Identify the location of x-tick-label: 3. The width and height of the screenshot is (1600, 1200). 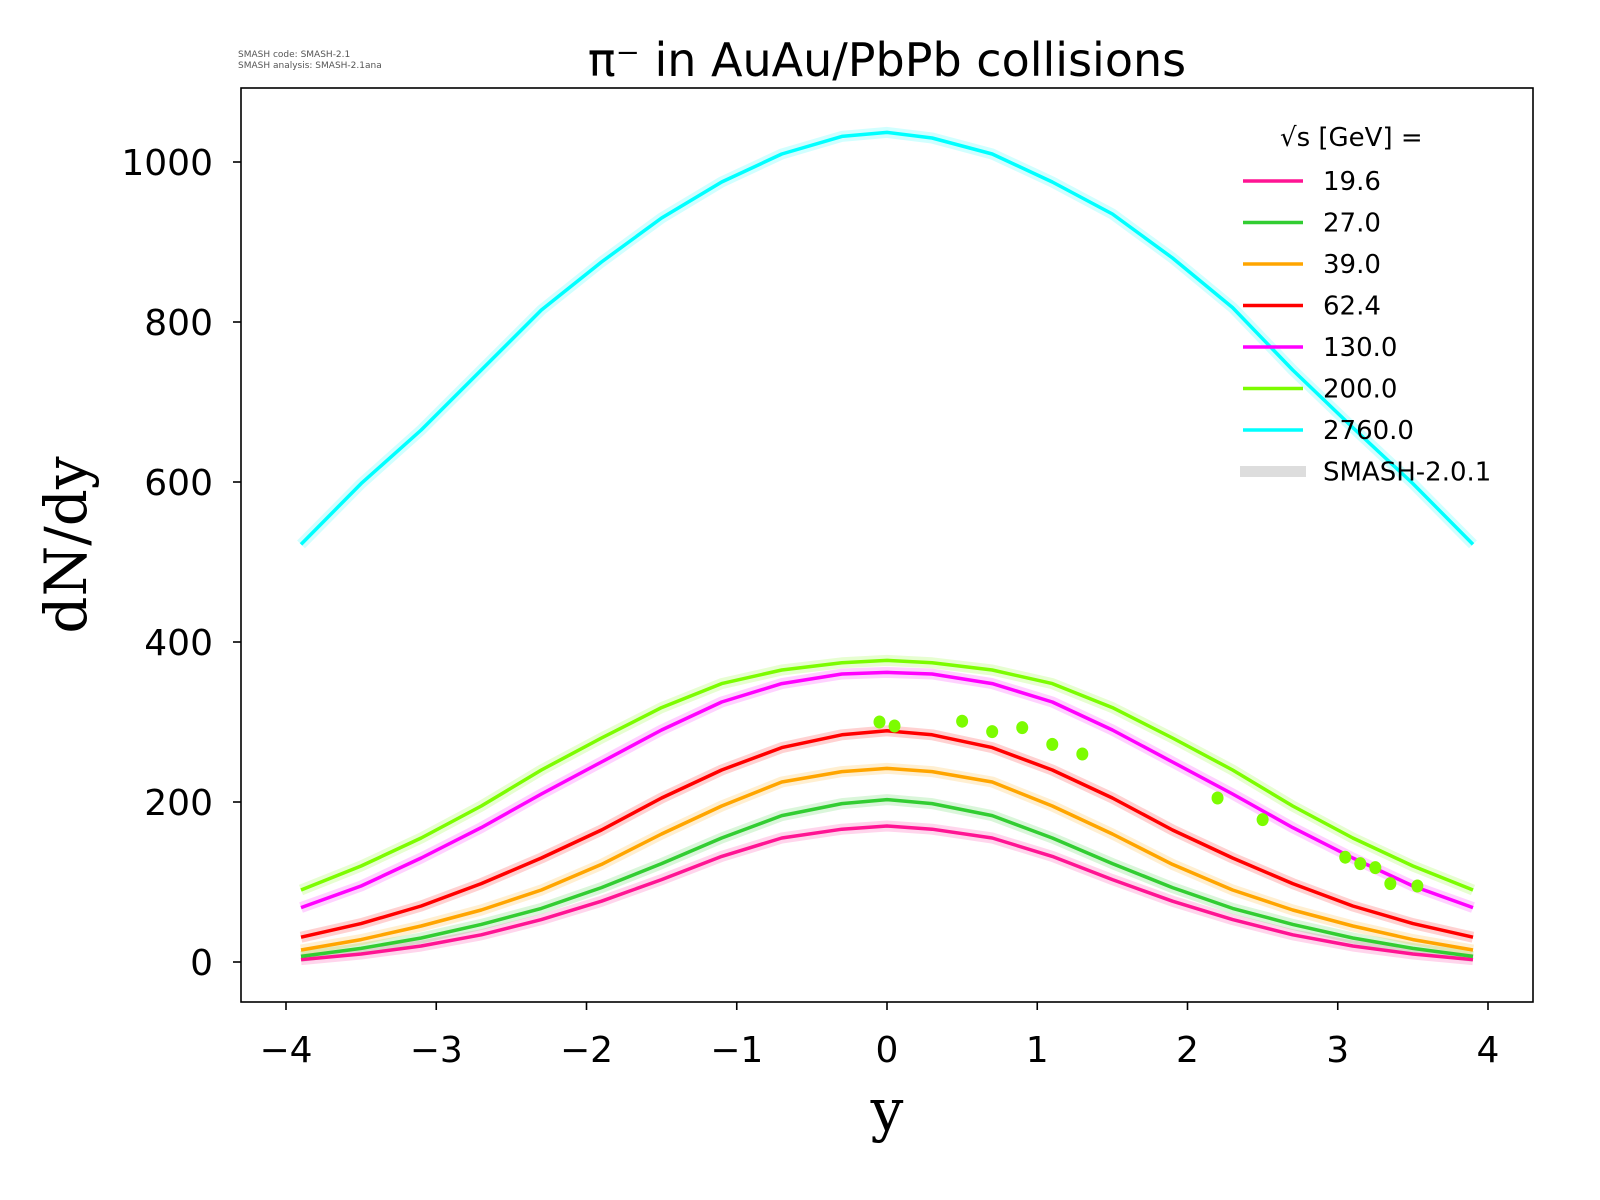
(1337, 1050).